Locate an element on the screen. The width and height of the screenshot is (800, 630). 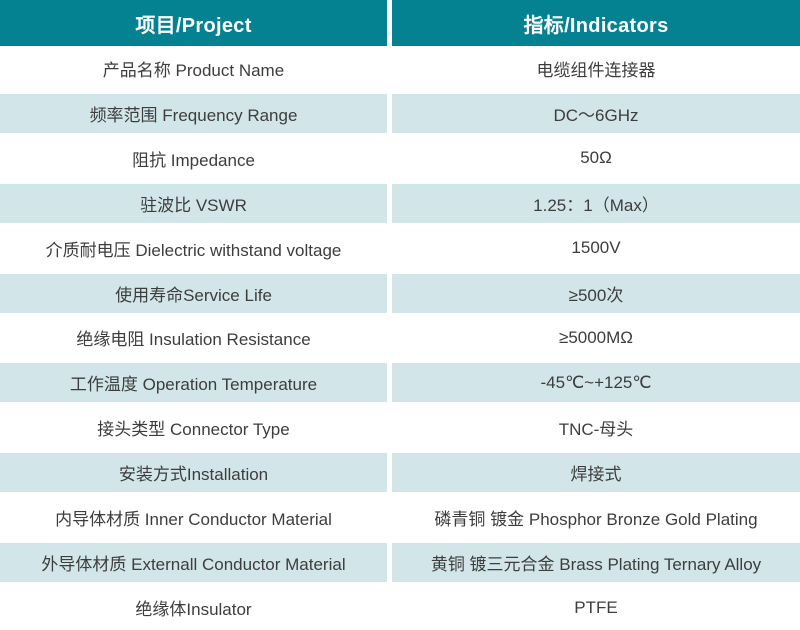
indicator-cell: DC～6GHz is located at coordinates (596, 113).